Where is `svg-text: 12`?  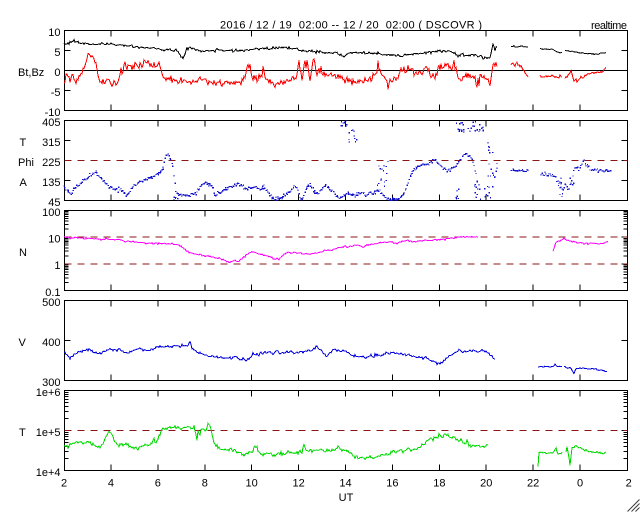
svg-text: 12 is located at coordinates (298, 483).